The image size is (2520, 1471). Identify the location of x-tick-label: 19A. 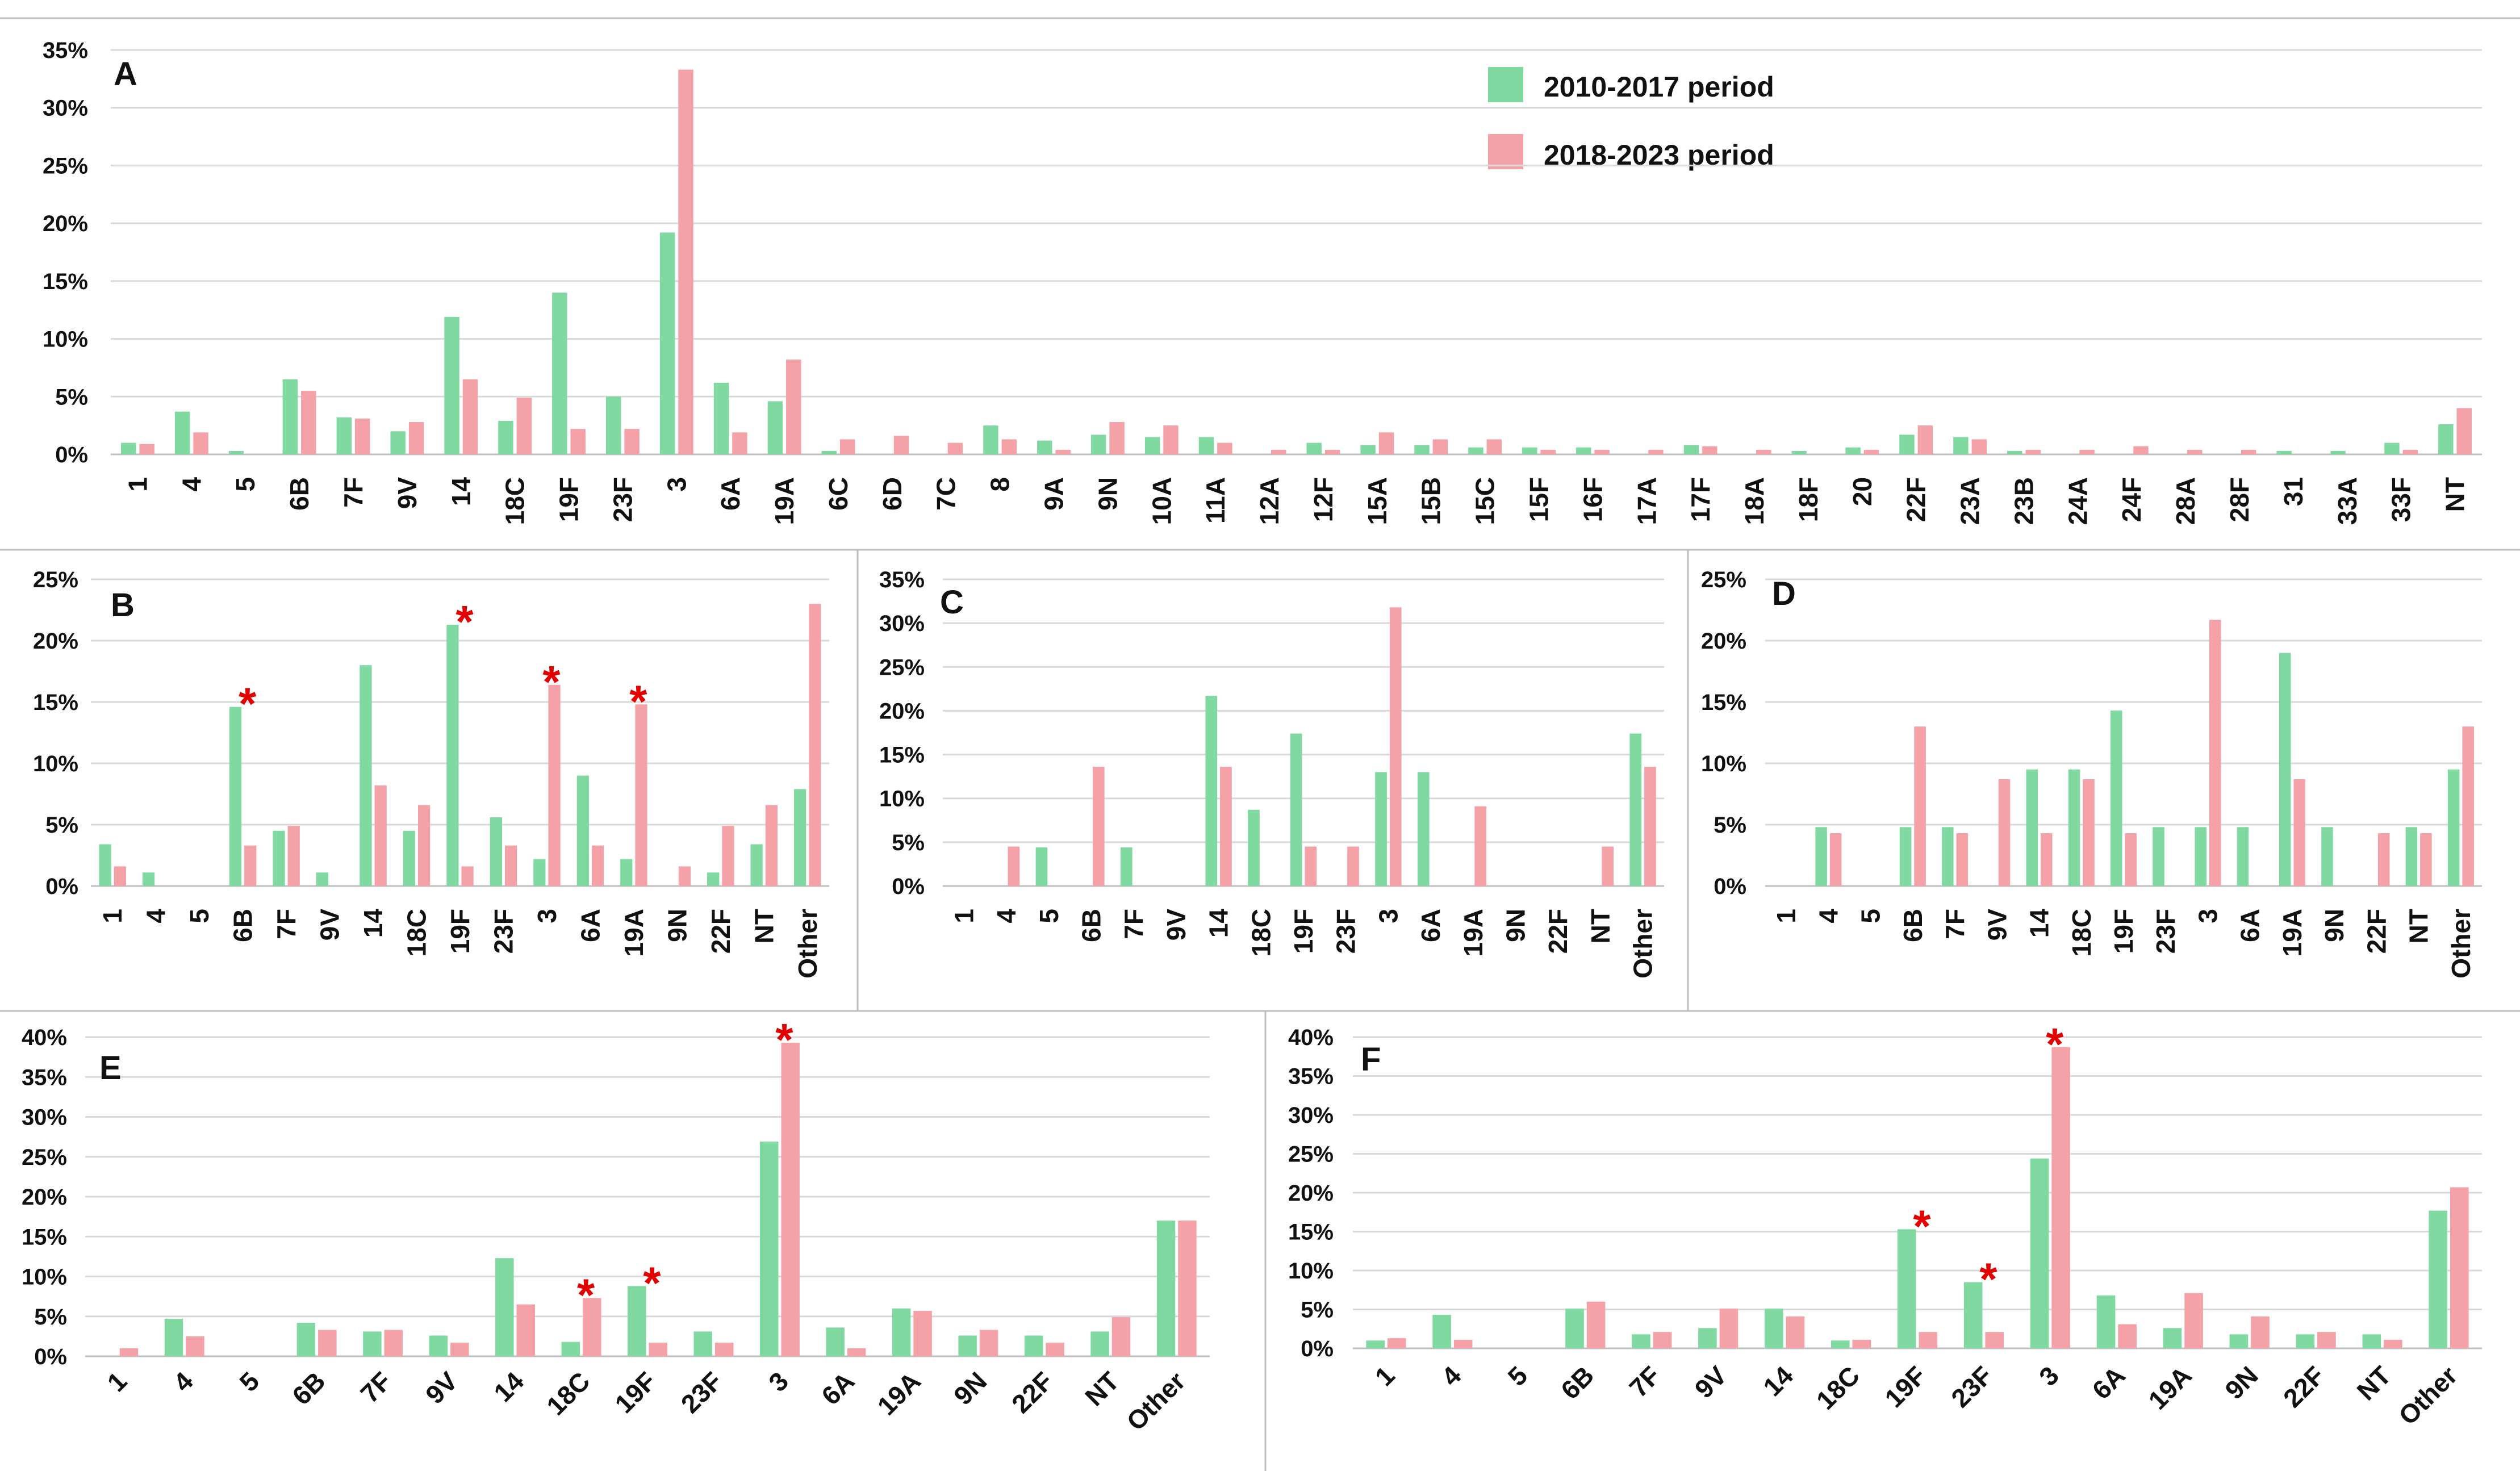
(634, 932).